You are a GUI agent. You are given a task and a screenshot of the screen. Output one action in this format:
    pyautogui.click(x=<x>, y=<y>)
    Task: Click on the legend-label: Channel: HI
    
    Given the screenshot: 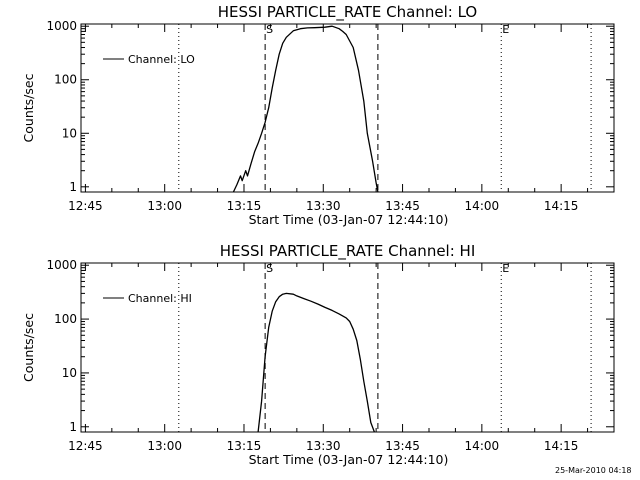 What is the action you would take?
    pyautogui.click(x=160, y=298)
    